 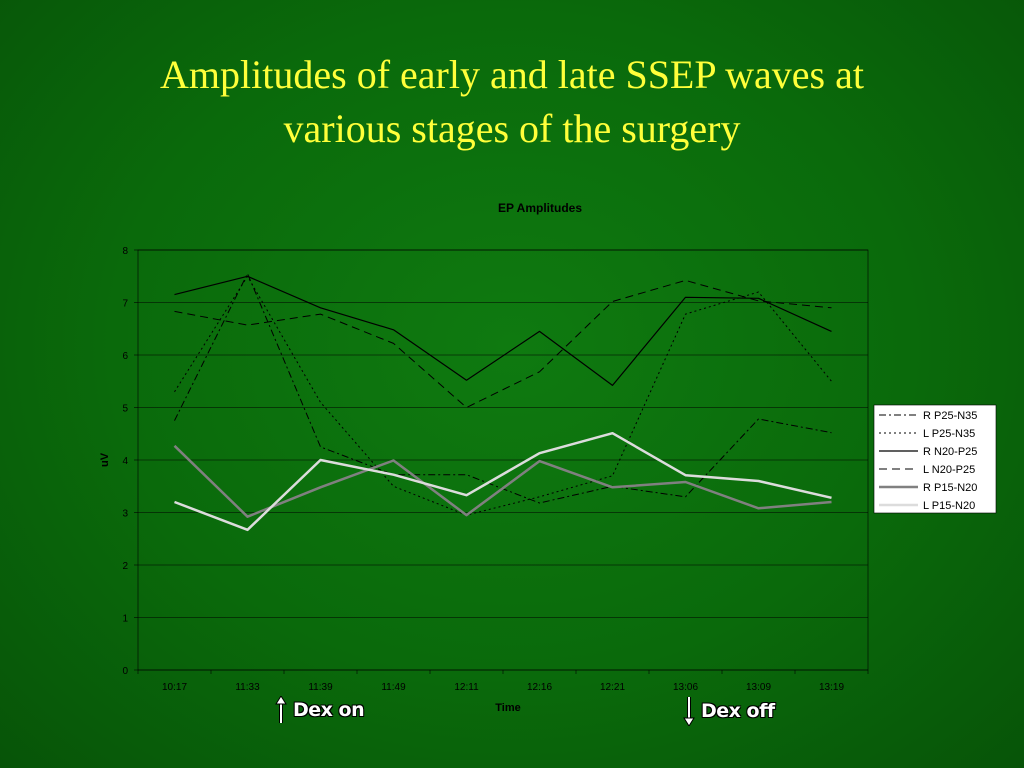 I want to click on dex-on-annotation: Dex on, so click(x=320, y=710).